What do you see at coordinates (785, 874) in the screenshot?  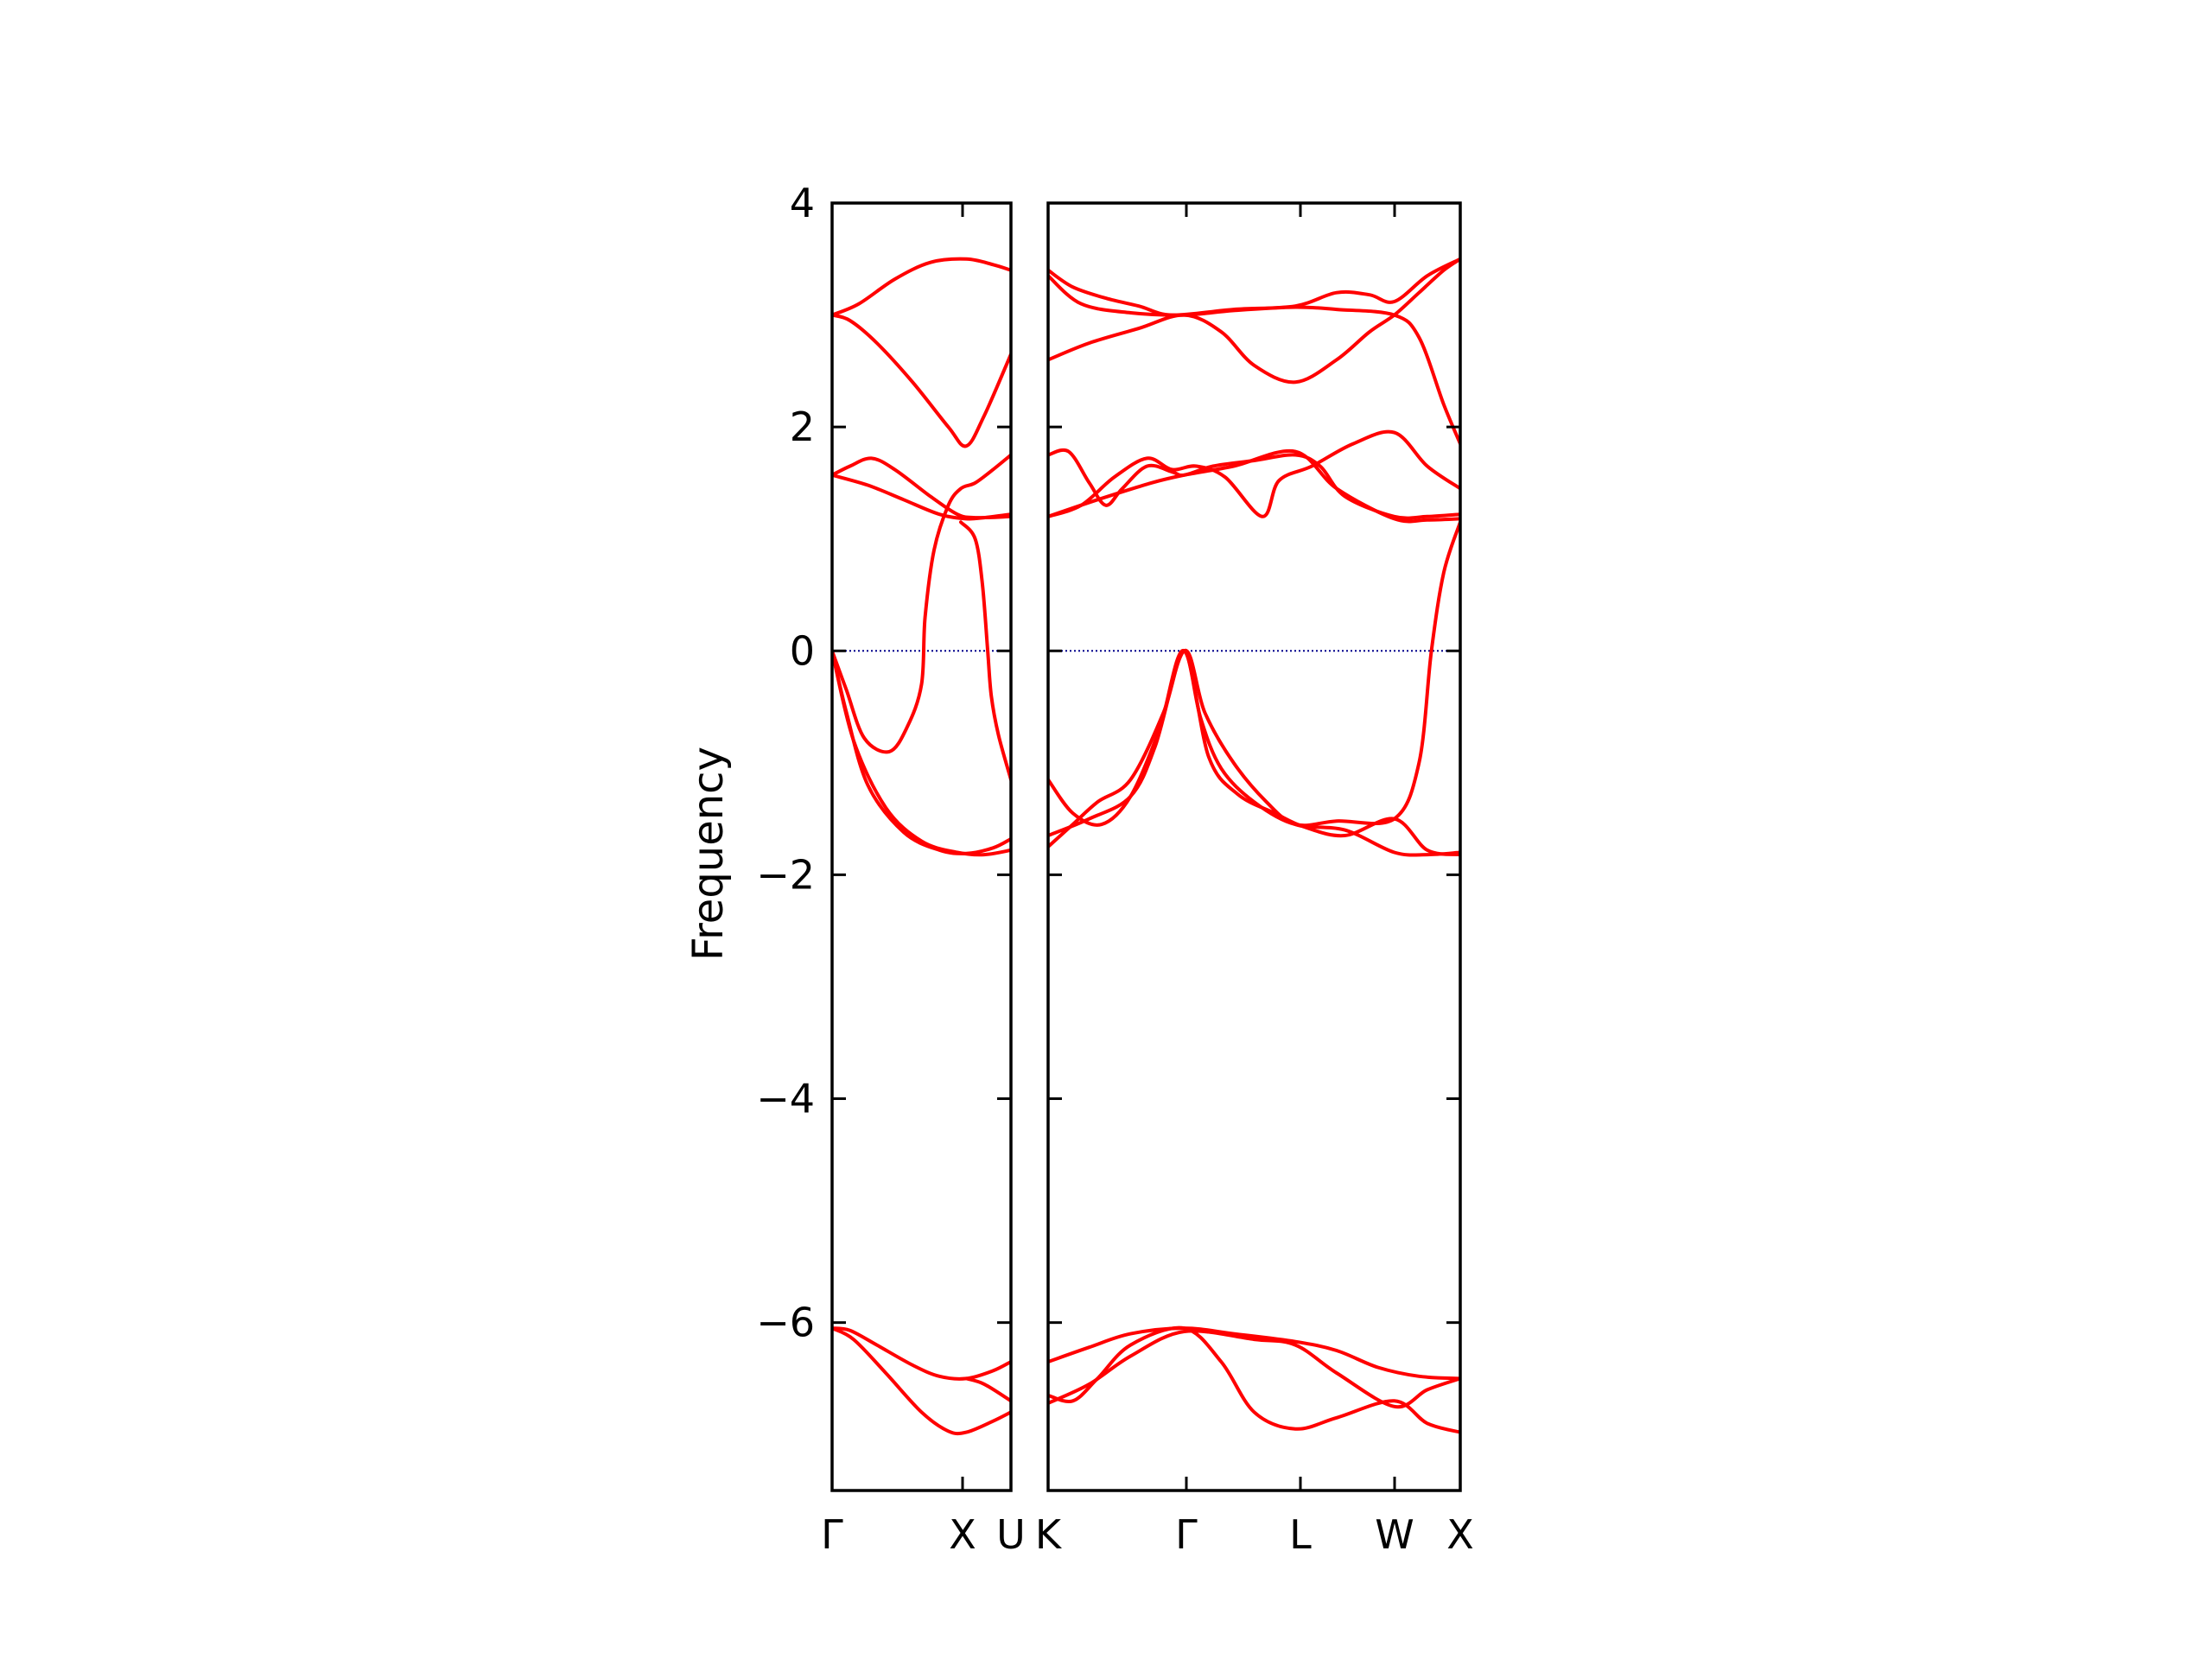 I see `y-tick-label: −2` at bounding box center [785, 874].